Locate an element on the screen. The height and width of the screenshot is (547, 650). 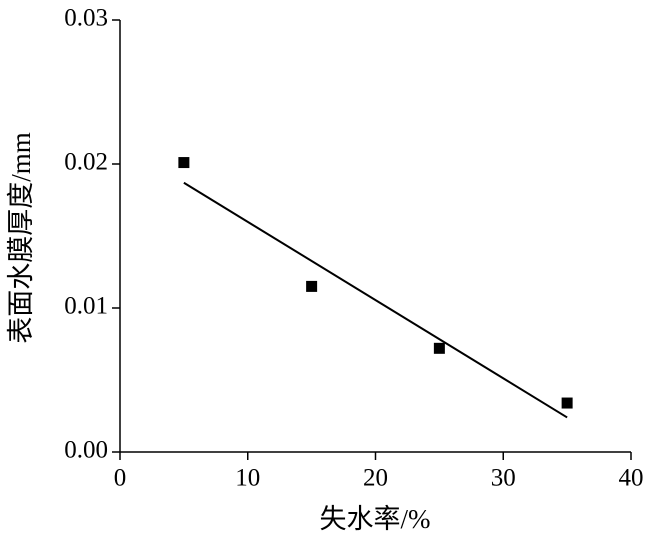
y-tick-label: 0.03 is located at coordinates (86, 18).